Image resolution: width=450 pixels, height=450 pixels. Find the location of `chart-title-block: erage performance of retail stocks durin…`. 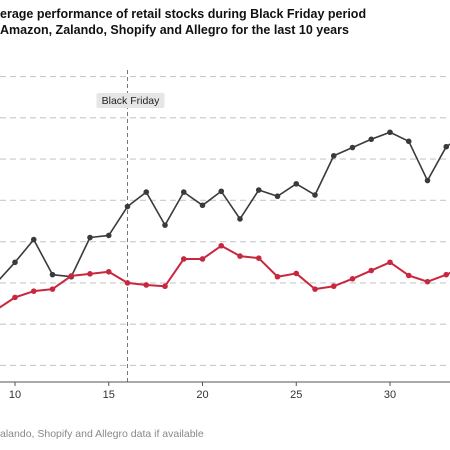

chart-title-block: erage performance of retail stocks durin… is located at coordinates (225, 22).